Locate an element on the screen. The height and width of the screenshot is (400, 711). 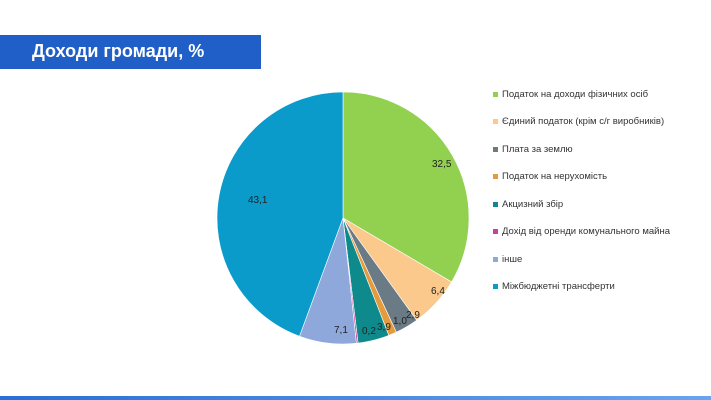
legend-label-8: Міжбюджетні трансферти is located at coordinates (558, 286).